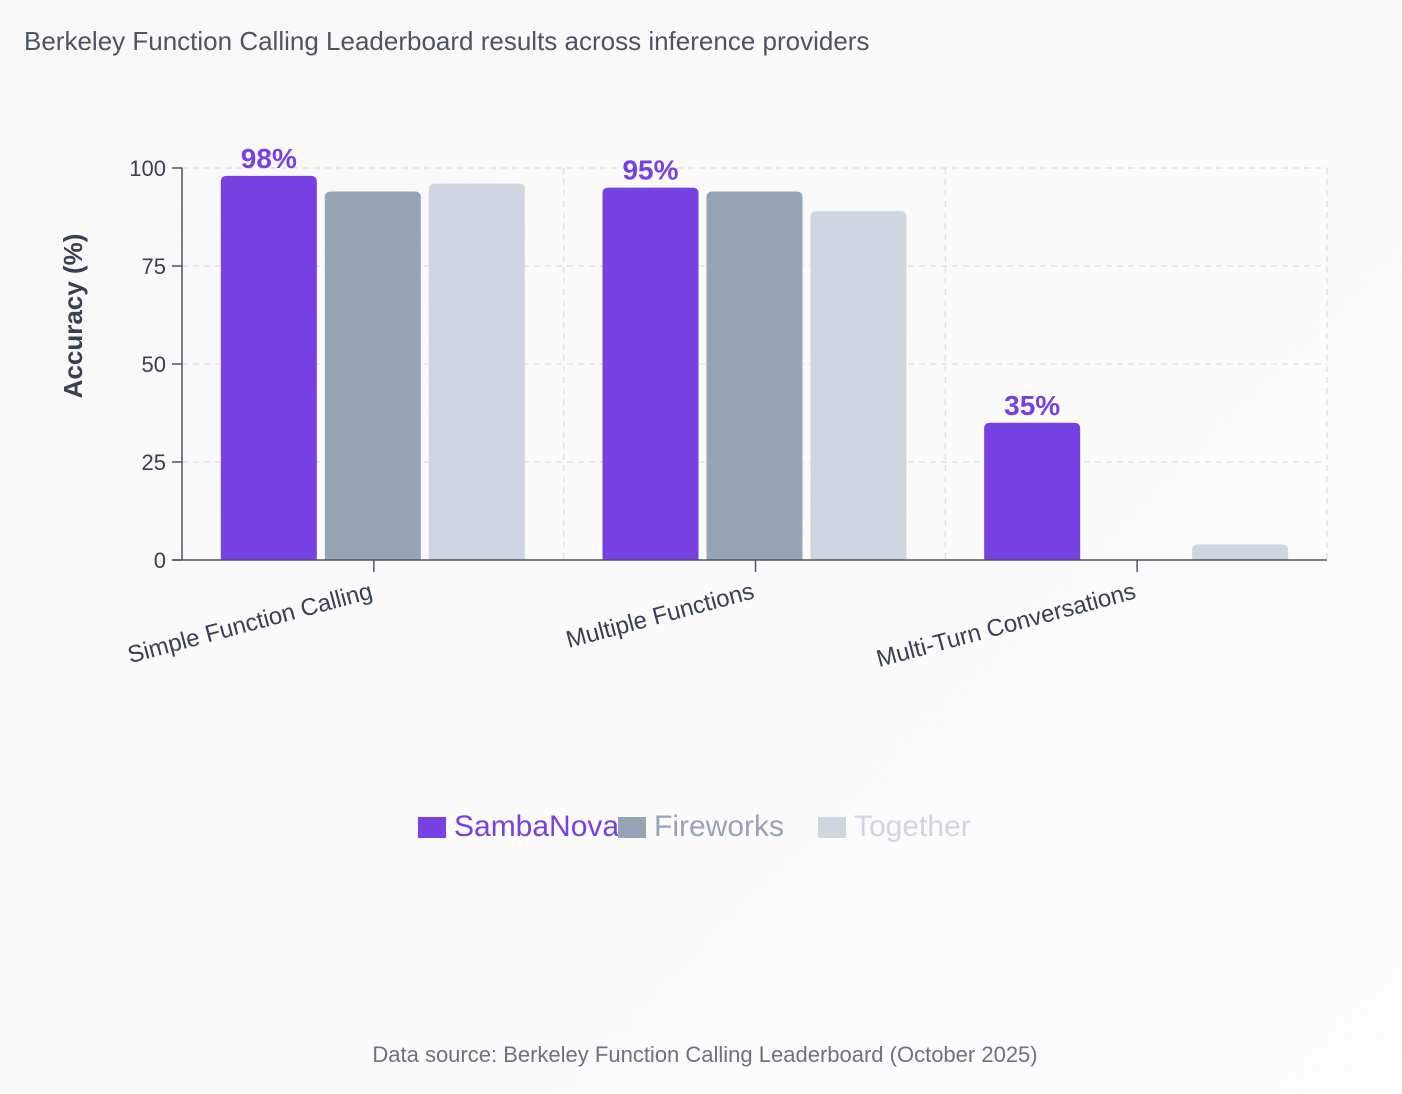 This screenshot has width=1402, height=1094. Describe the element at coordinates (432, 827) in the screenshot. I see `legend-swatch-sambanova` at that location.